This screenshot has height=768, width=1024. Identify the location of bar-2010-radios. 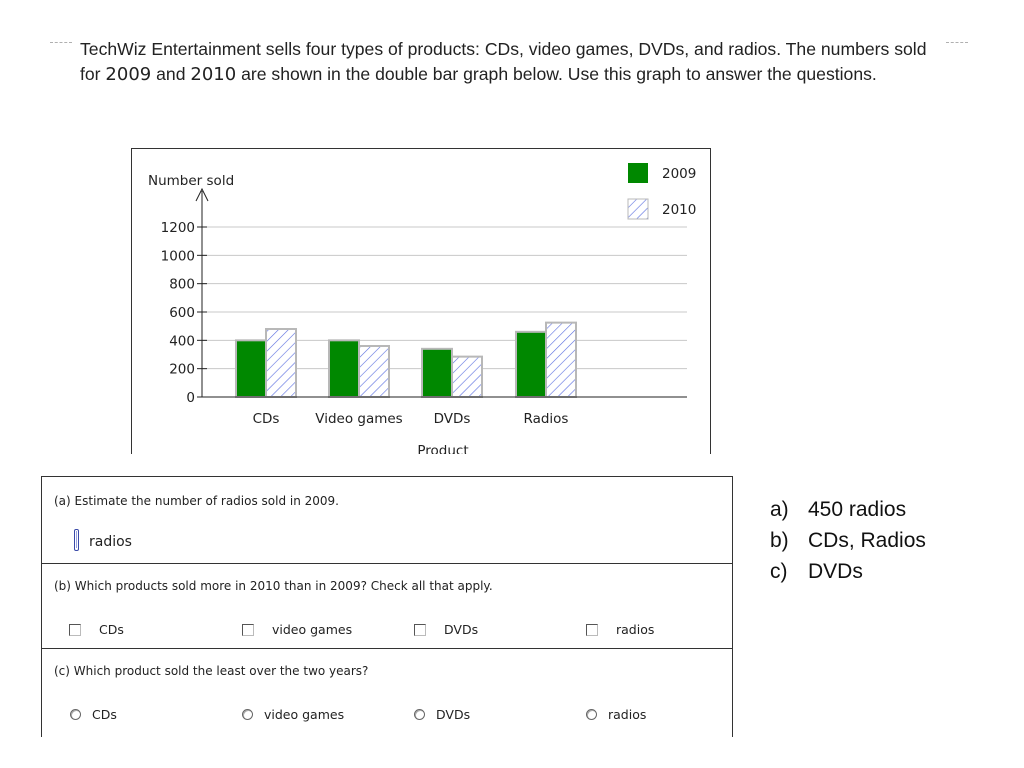
(561, 359).